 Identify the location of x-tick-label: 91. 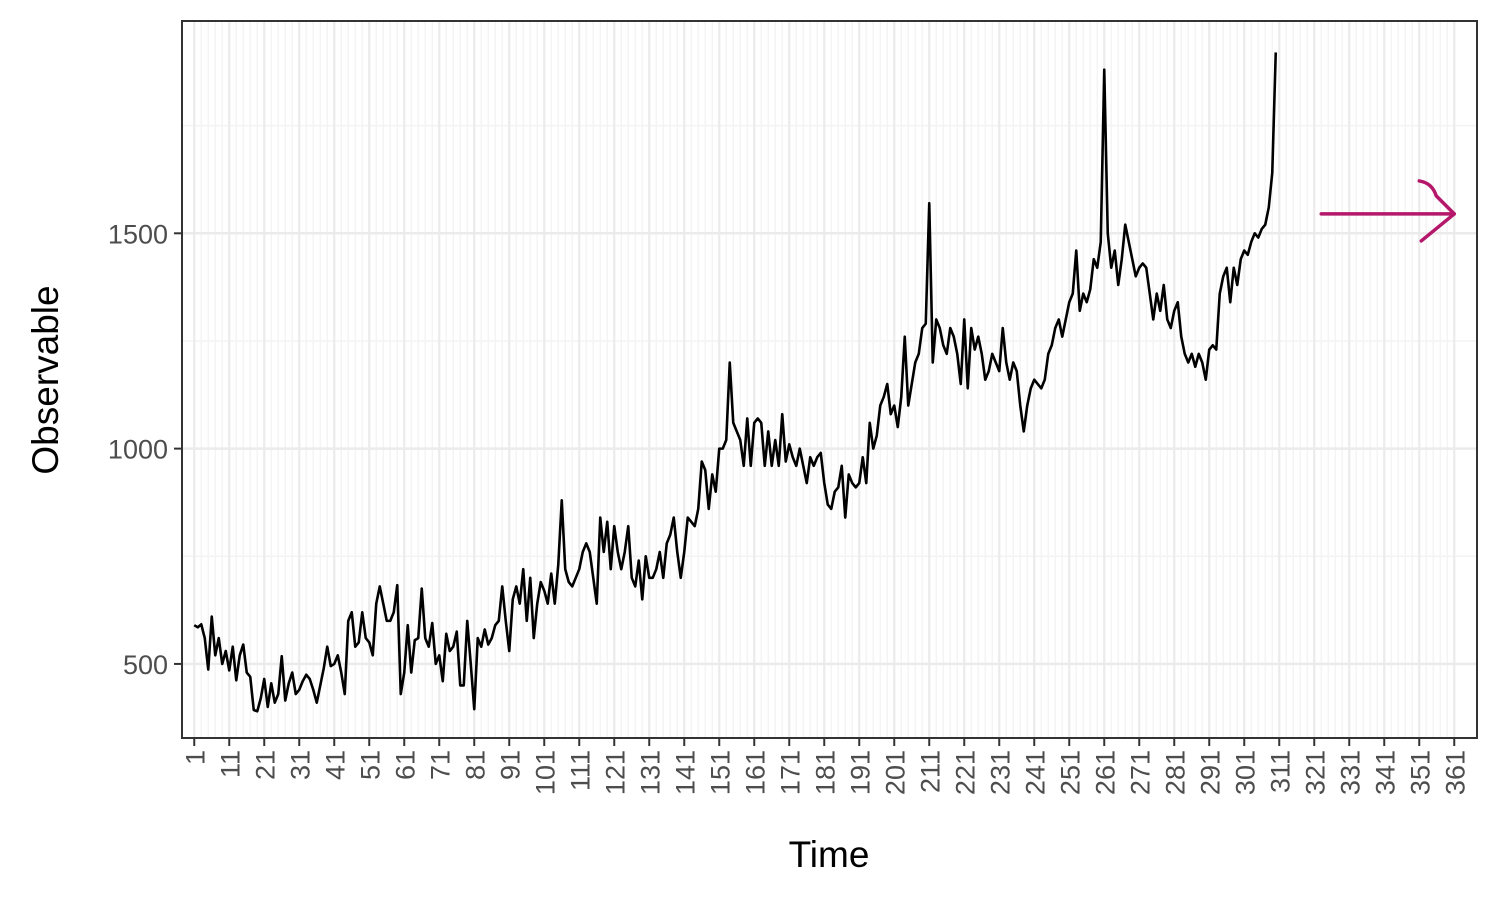
(510, 765).